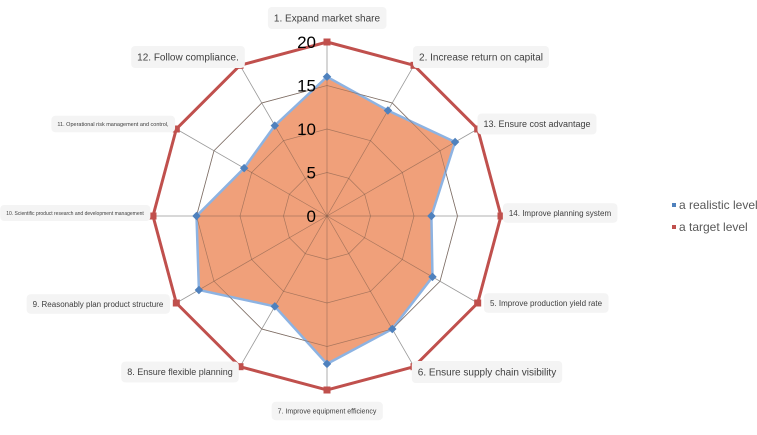  I want to click on legend: a realistic level a target level, so click(714, 216).